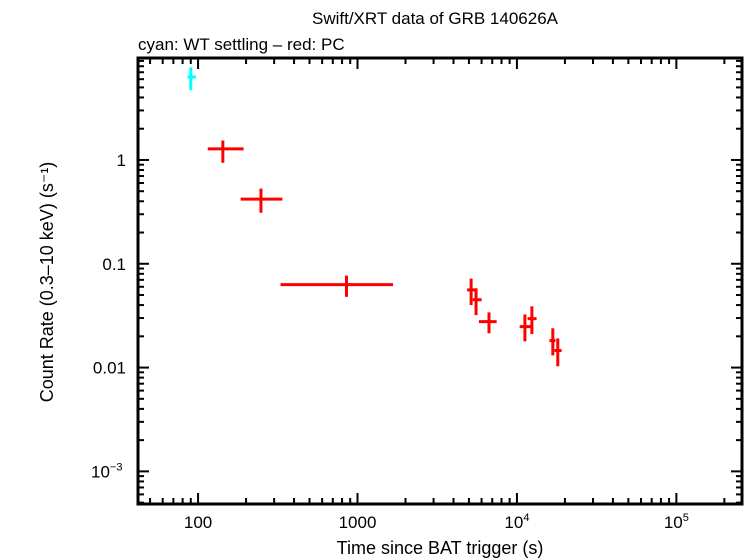 Image resolution: width=746 pixels, height=558 pixels. What do you see at coordinates (440, 548) in the screenshot?
I see `x-axis-label: Time since BAT trigger (s)` at bounding box center [440, 548].